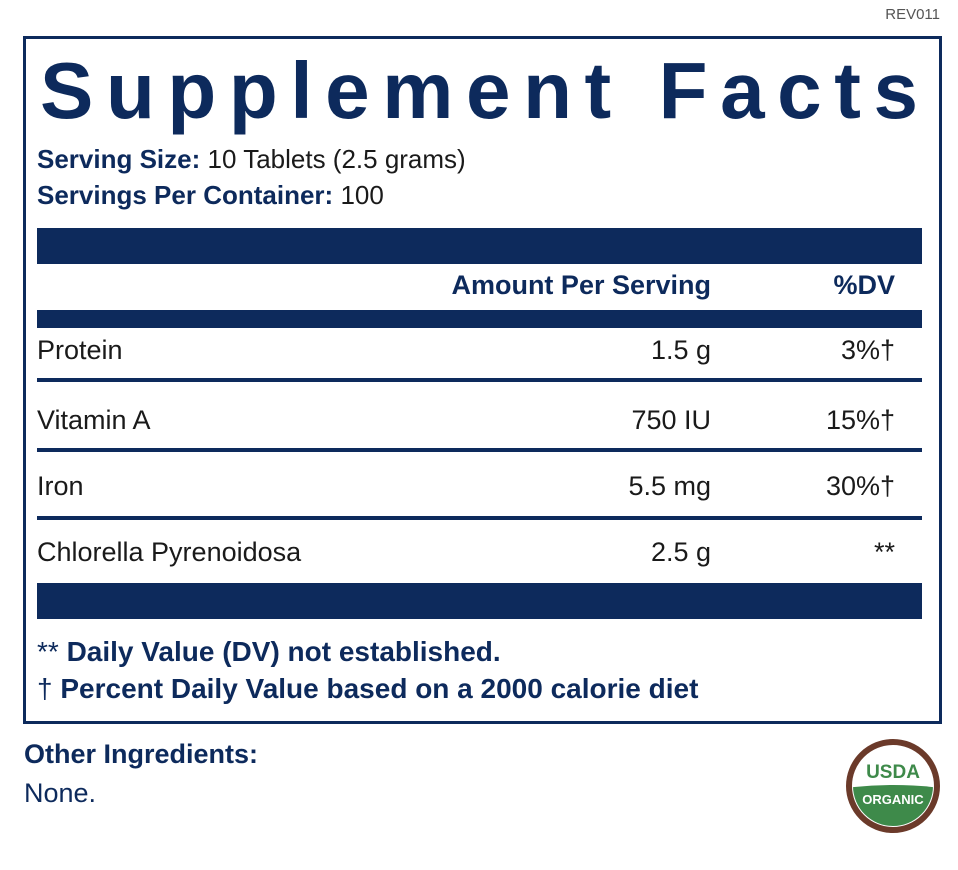  What do you see at coordinates (80, 350) in the screenshot?
I see `nutrient-name: Protein` at bounding box center [80, 350].